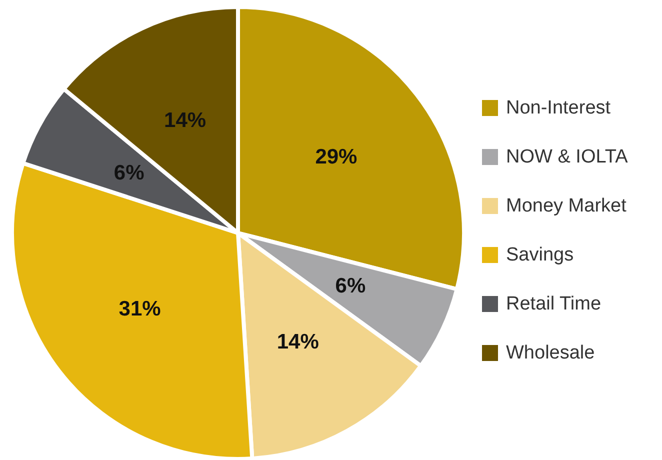  Describe the element at coordinates (140, 309) in the screenshot. I see `data-label: 31%` at that location.